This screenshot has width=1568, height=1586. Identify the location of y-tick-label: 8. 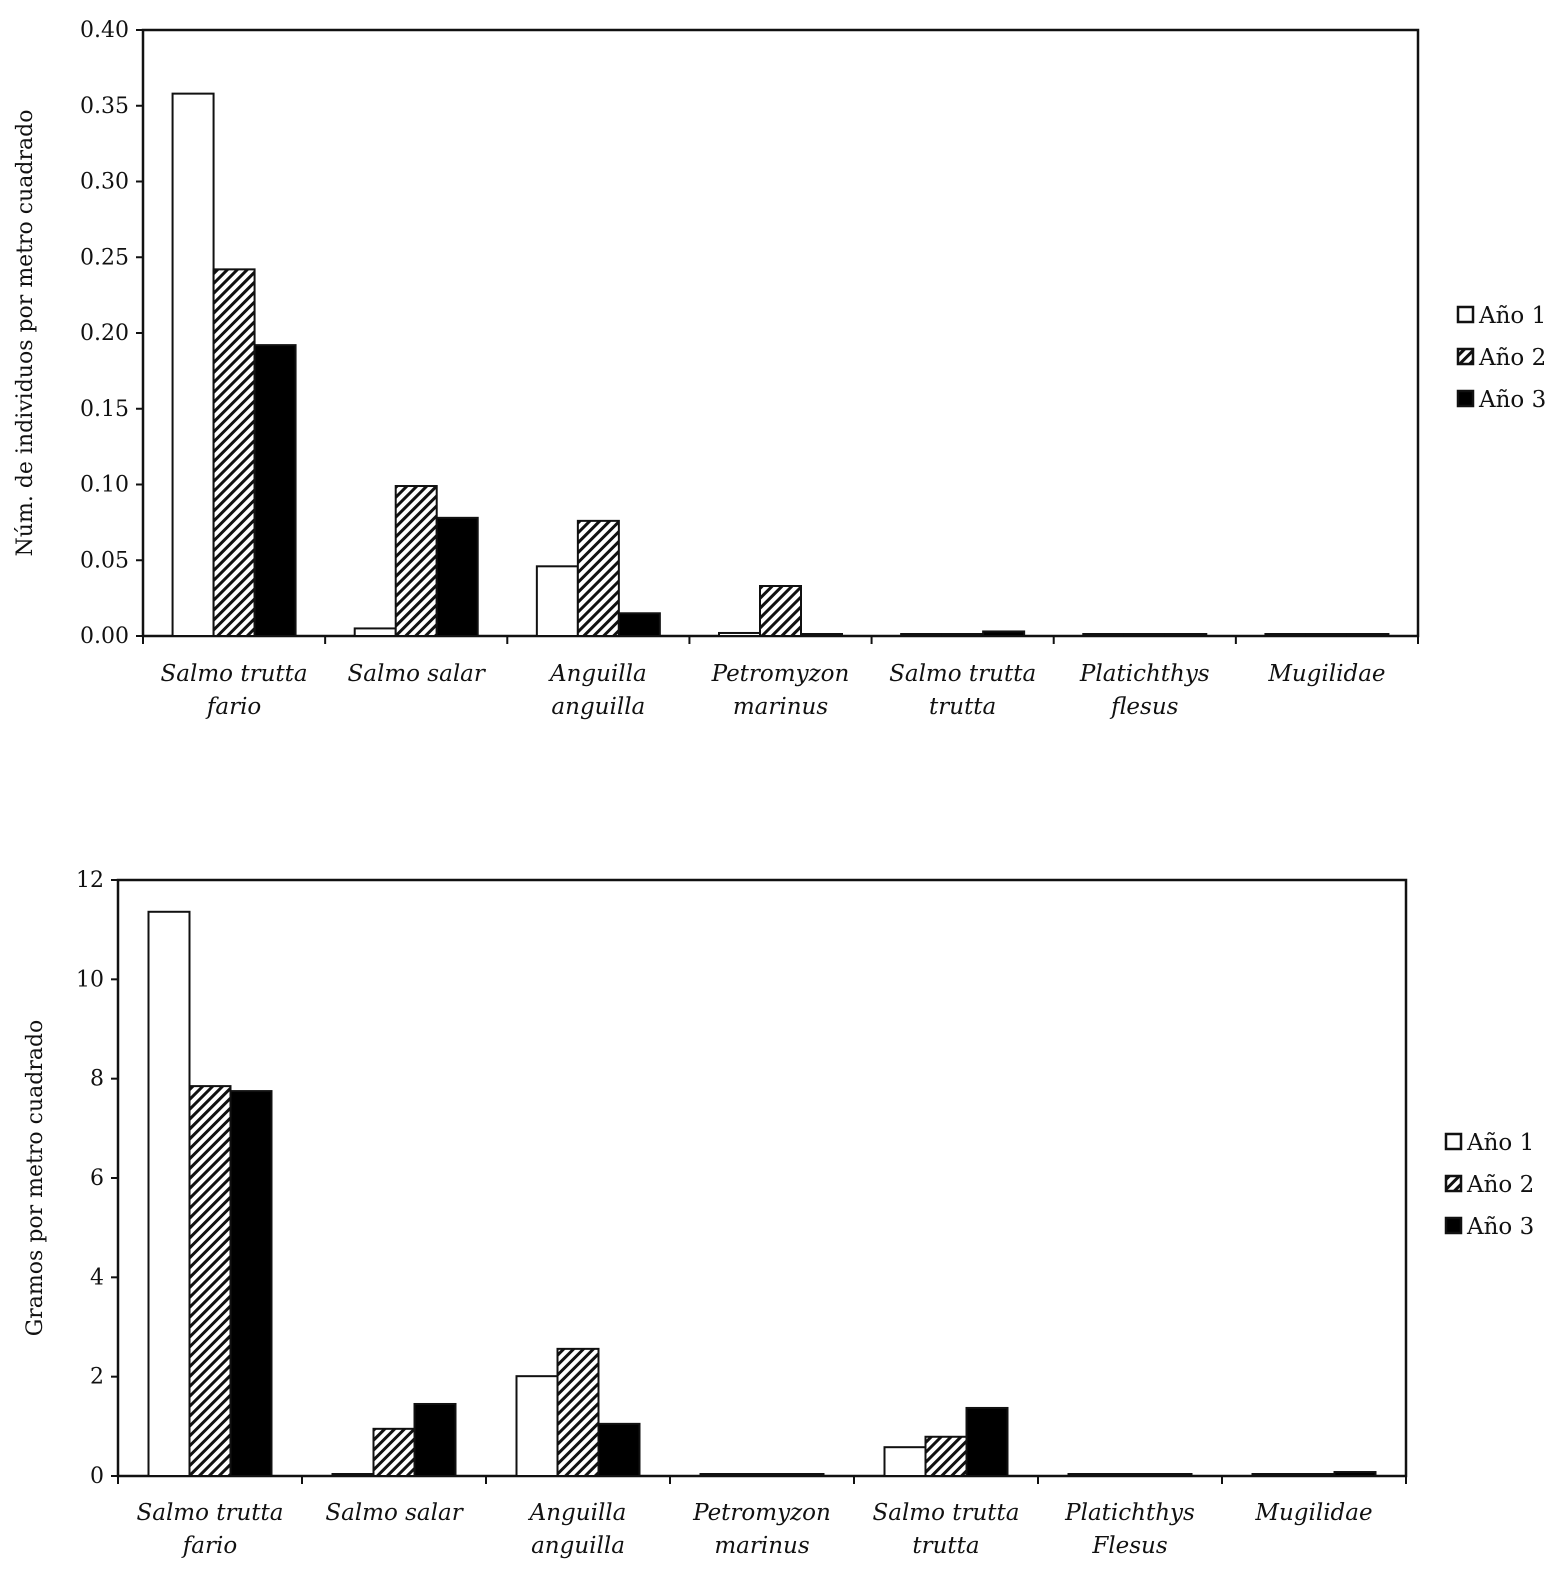
(97, 1079).